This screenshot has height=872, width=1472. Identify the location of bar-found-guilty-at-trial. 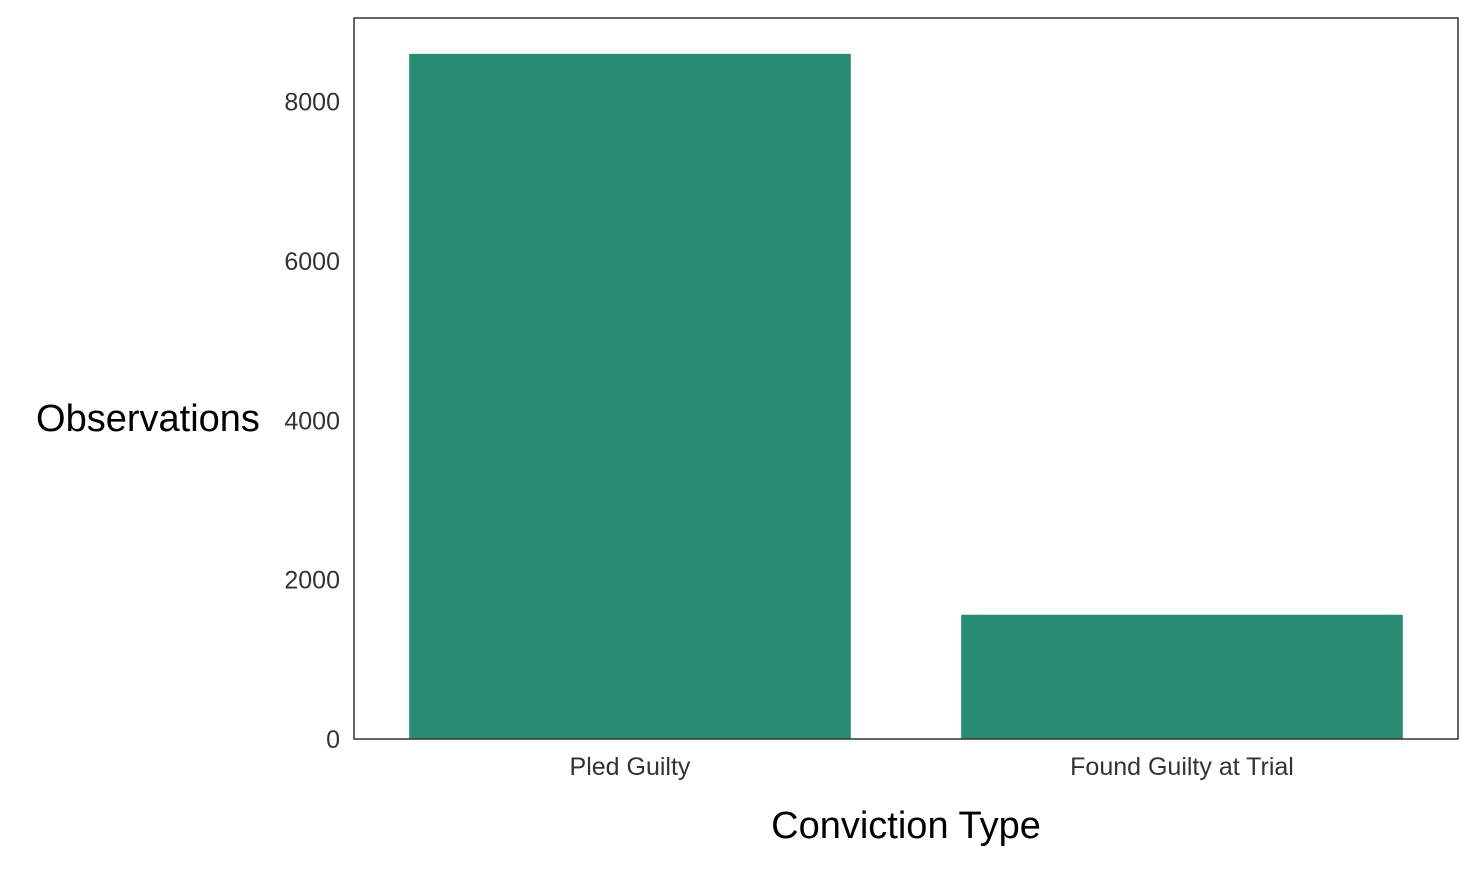
(1182, 676).